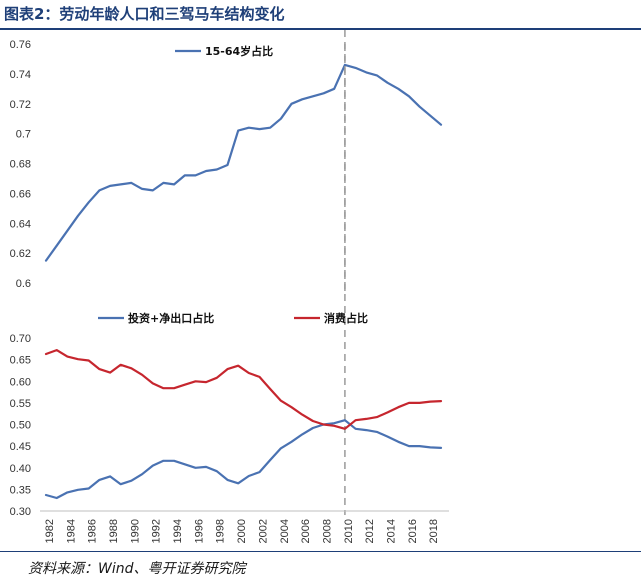  What do you see at coordinates (320, 551) in the screenshot?
I see `source-rule` at bounding box center [320, 551].